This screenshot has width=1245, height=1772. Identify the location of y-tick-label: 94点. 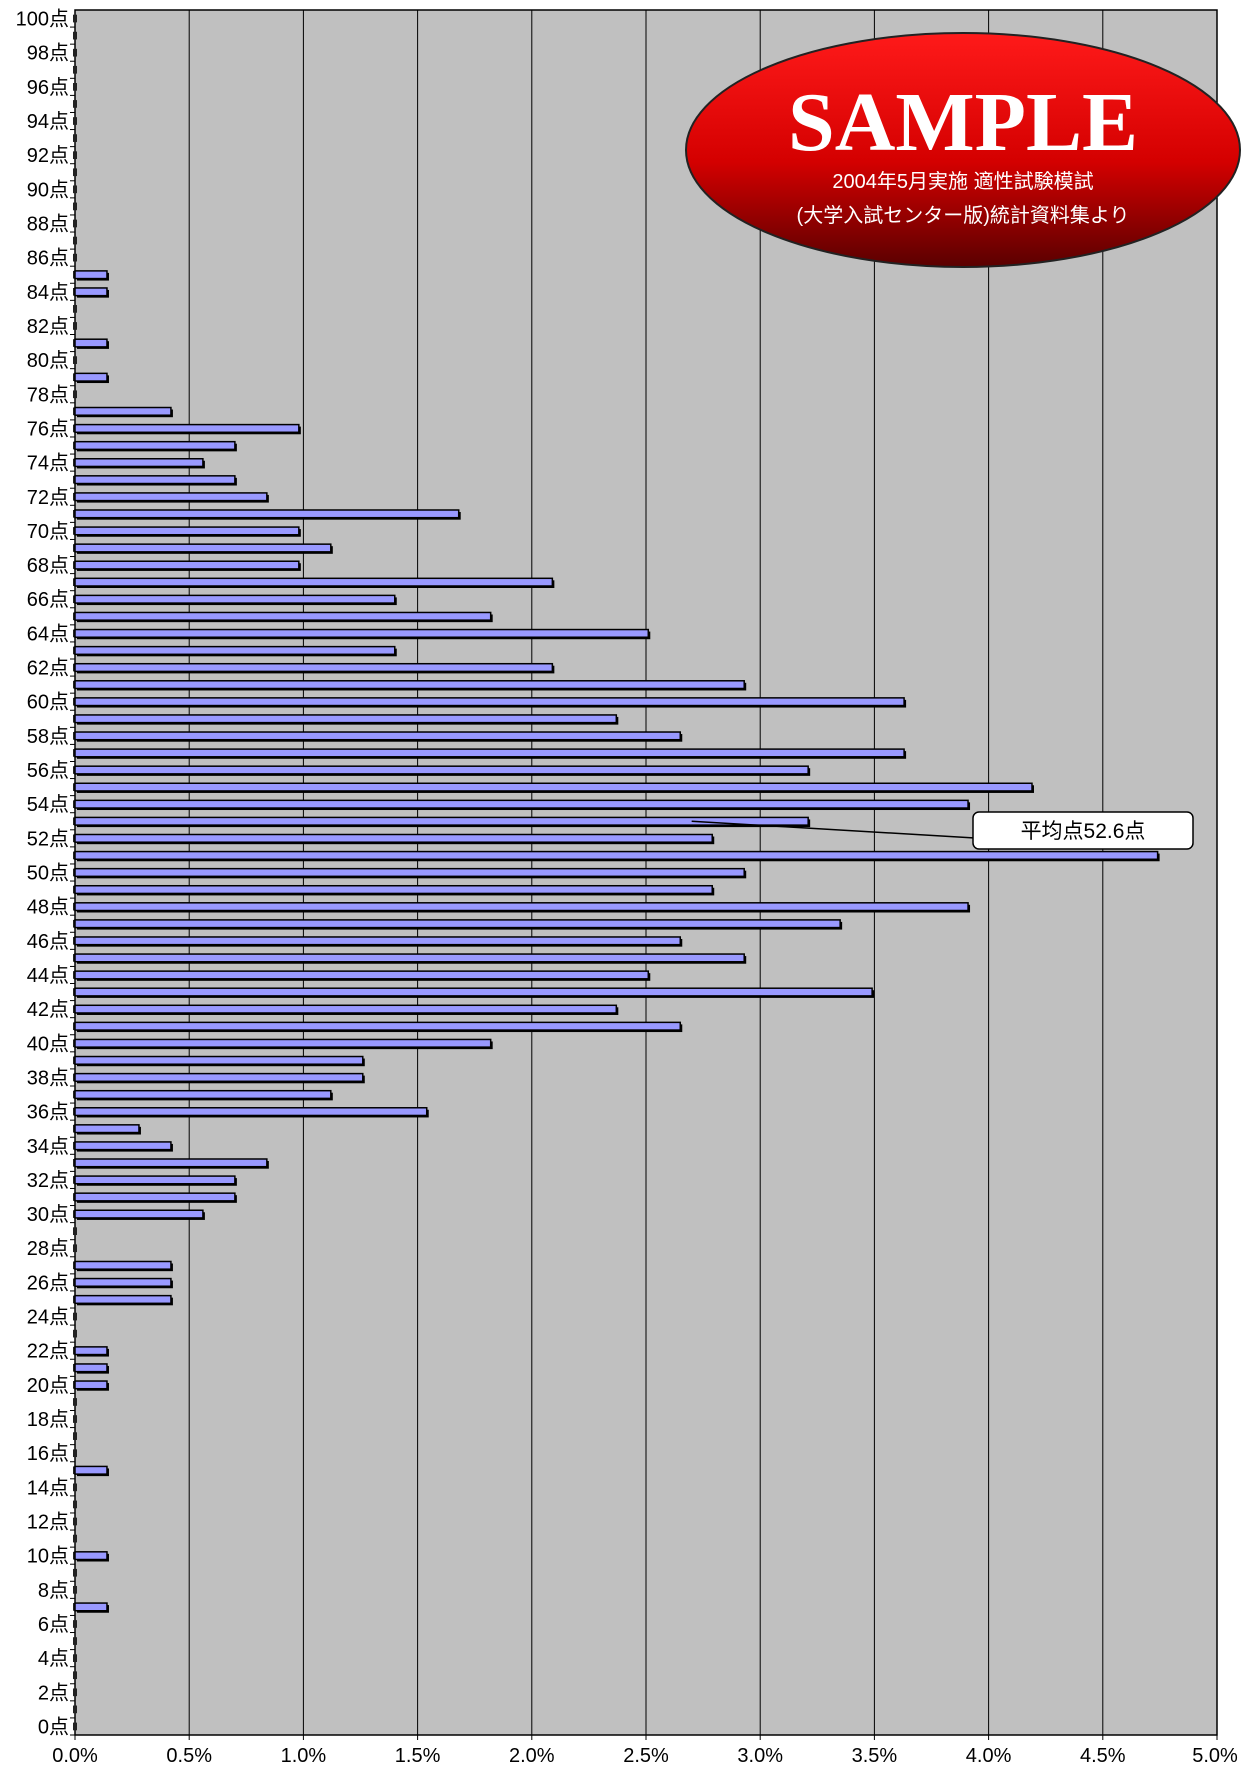
(48, 121).